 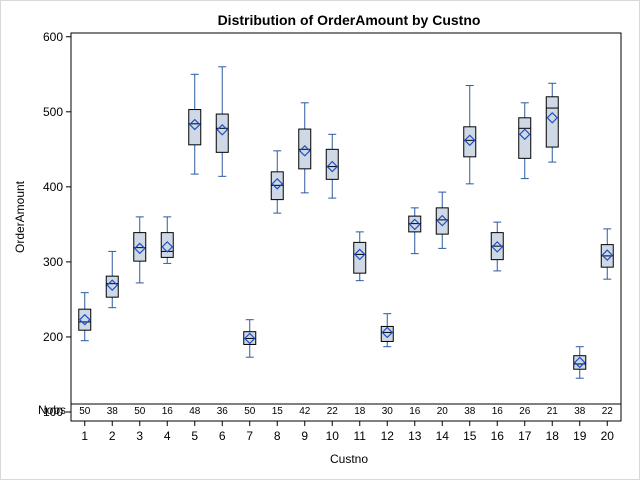 What do you see at coordinates (443, 411) in the screenshot?
I see `nobs-value: 20` at bounding box center [443, 411].